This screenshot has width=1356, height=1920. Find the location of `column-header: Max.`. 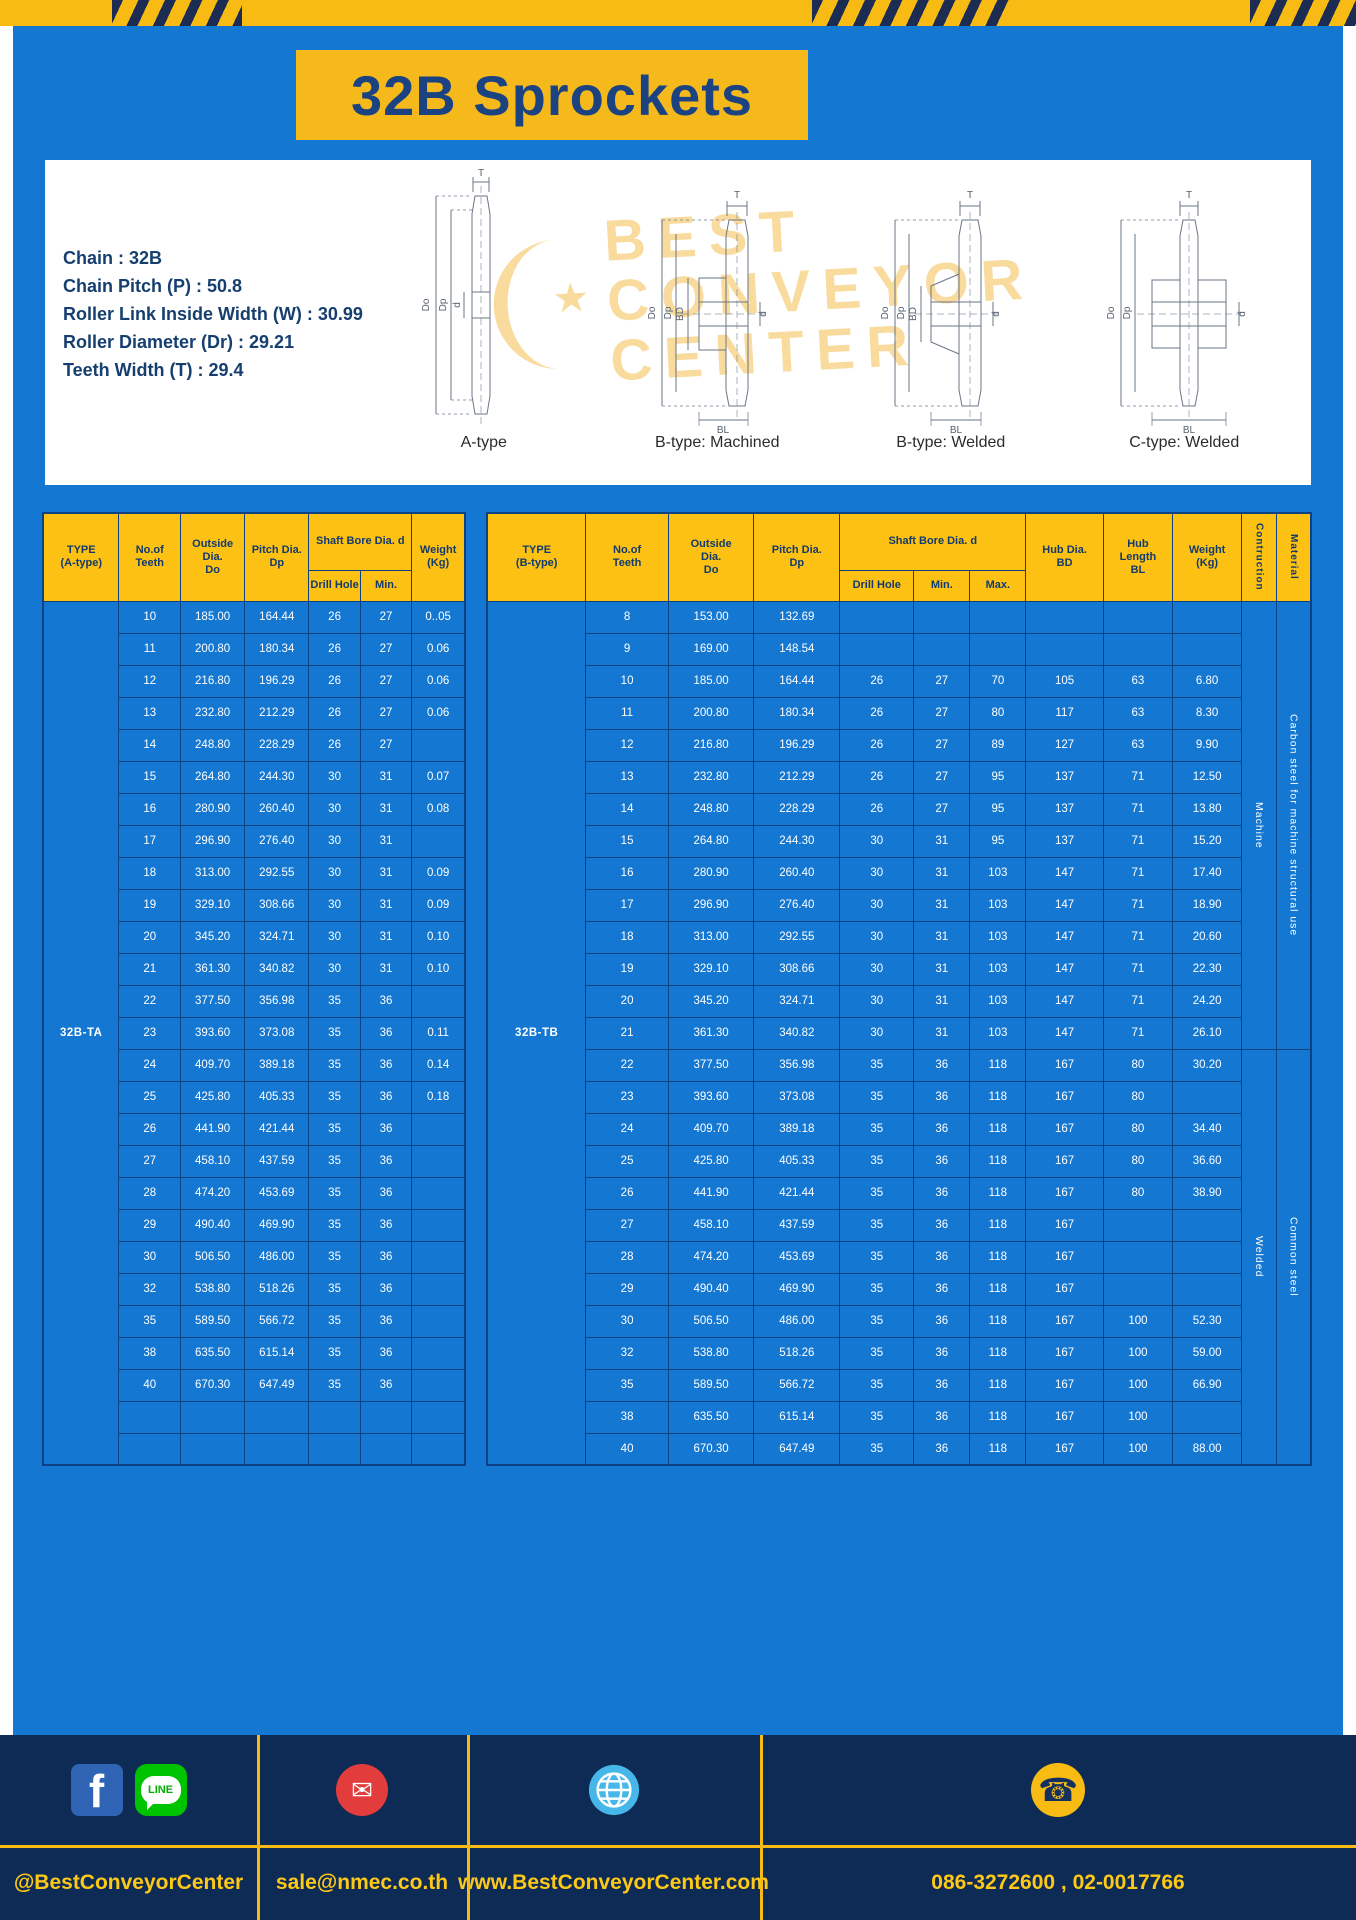

column-header: Max. is located at coordinates (998, 585).